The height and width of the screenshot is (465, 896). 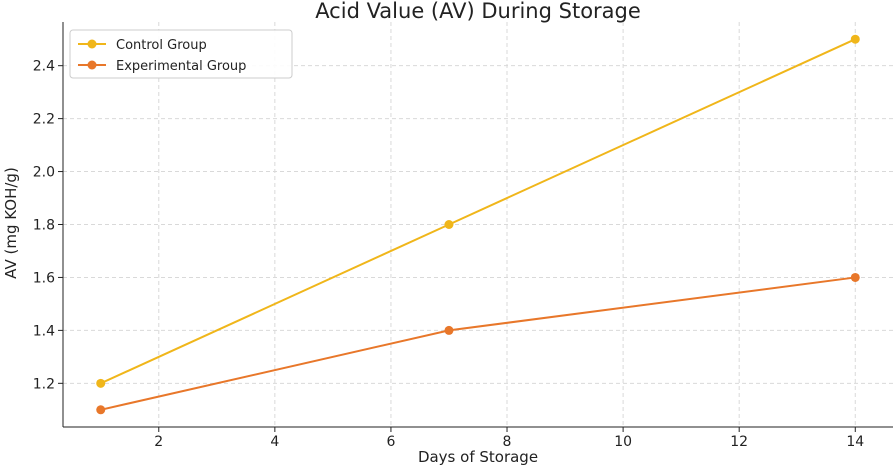 I want to click on y-tick-label: 1.8, so click(x=44, y=226).